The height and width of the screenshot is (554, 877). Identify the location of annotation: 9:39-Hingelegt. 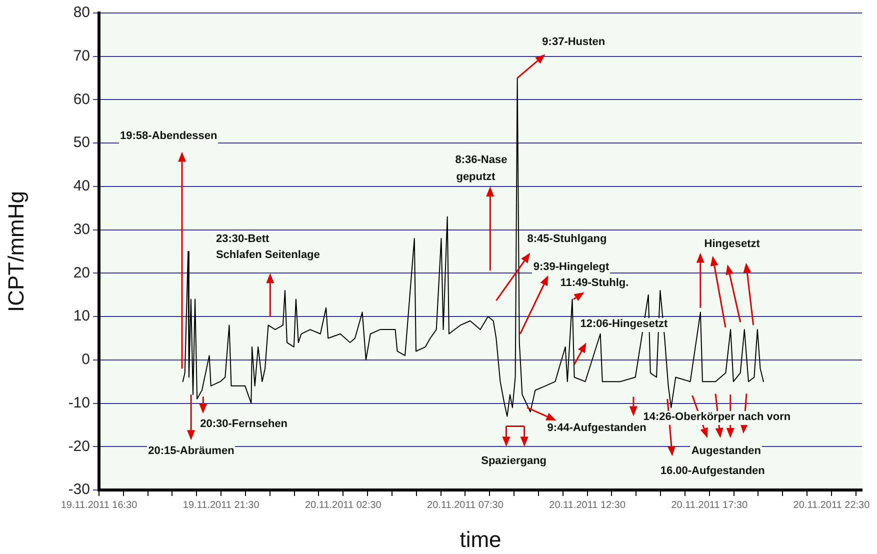
(571, 267).